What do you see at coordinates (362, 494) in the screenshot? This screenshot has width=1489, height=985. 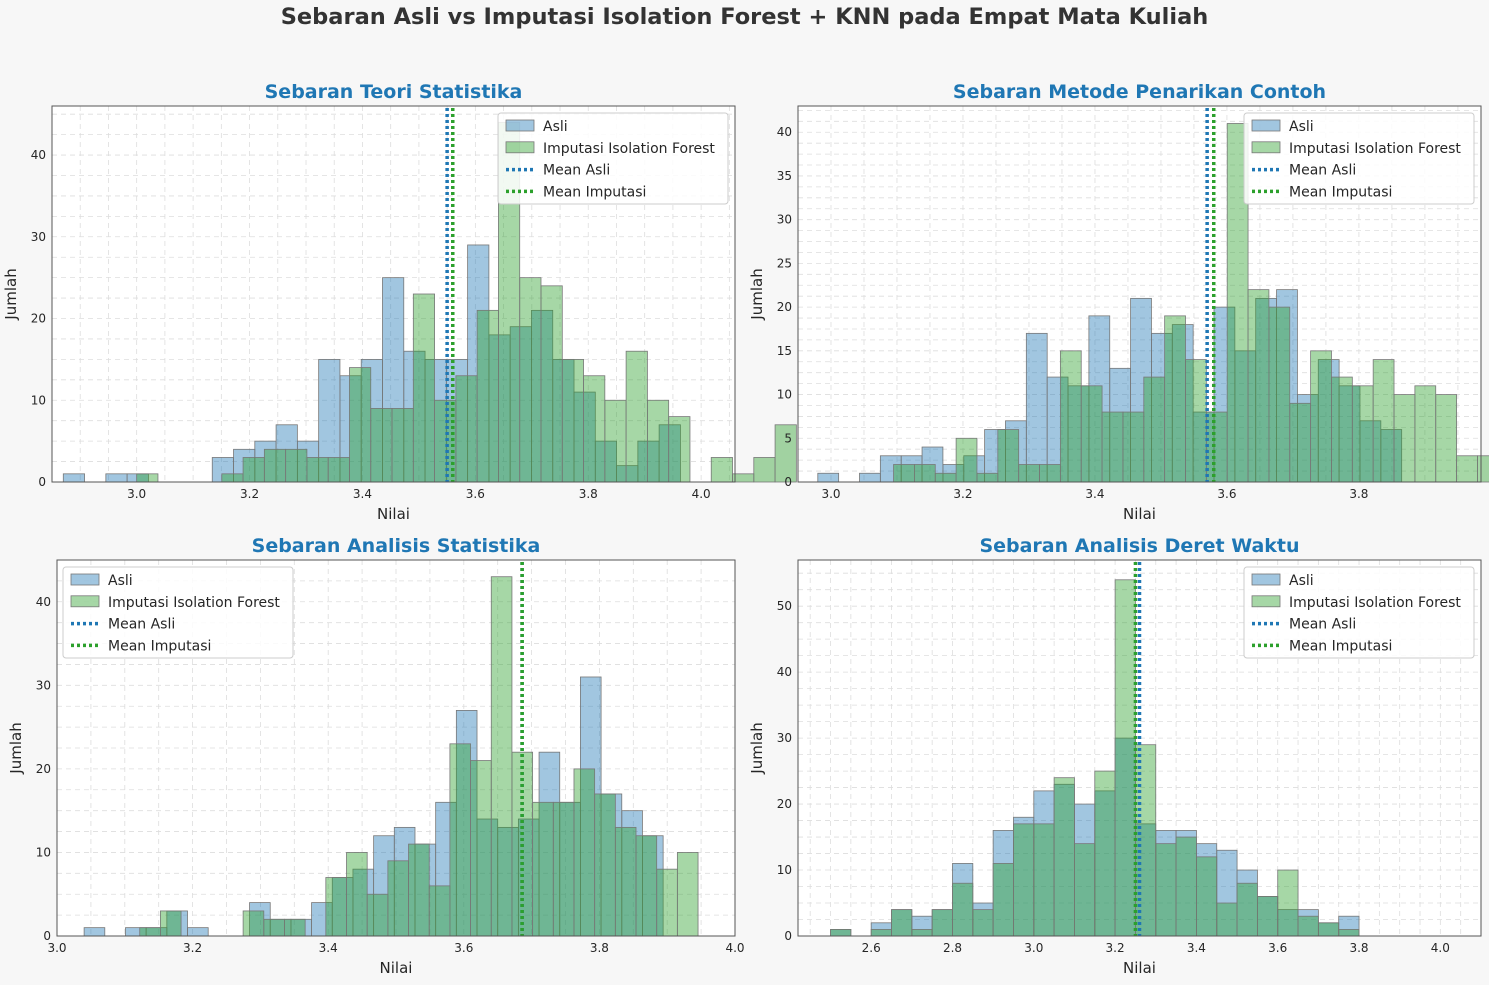 I see `x-tick-label: 3.4` at bounding box center [362, 494].